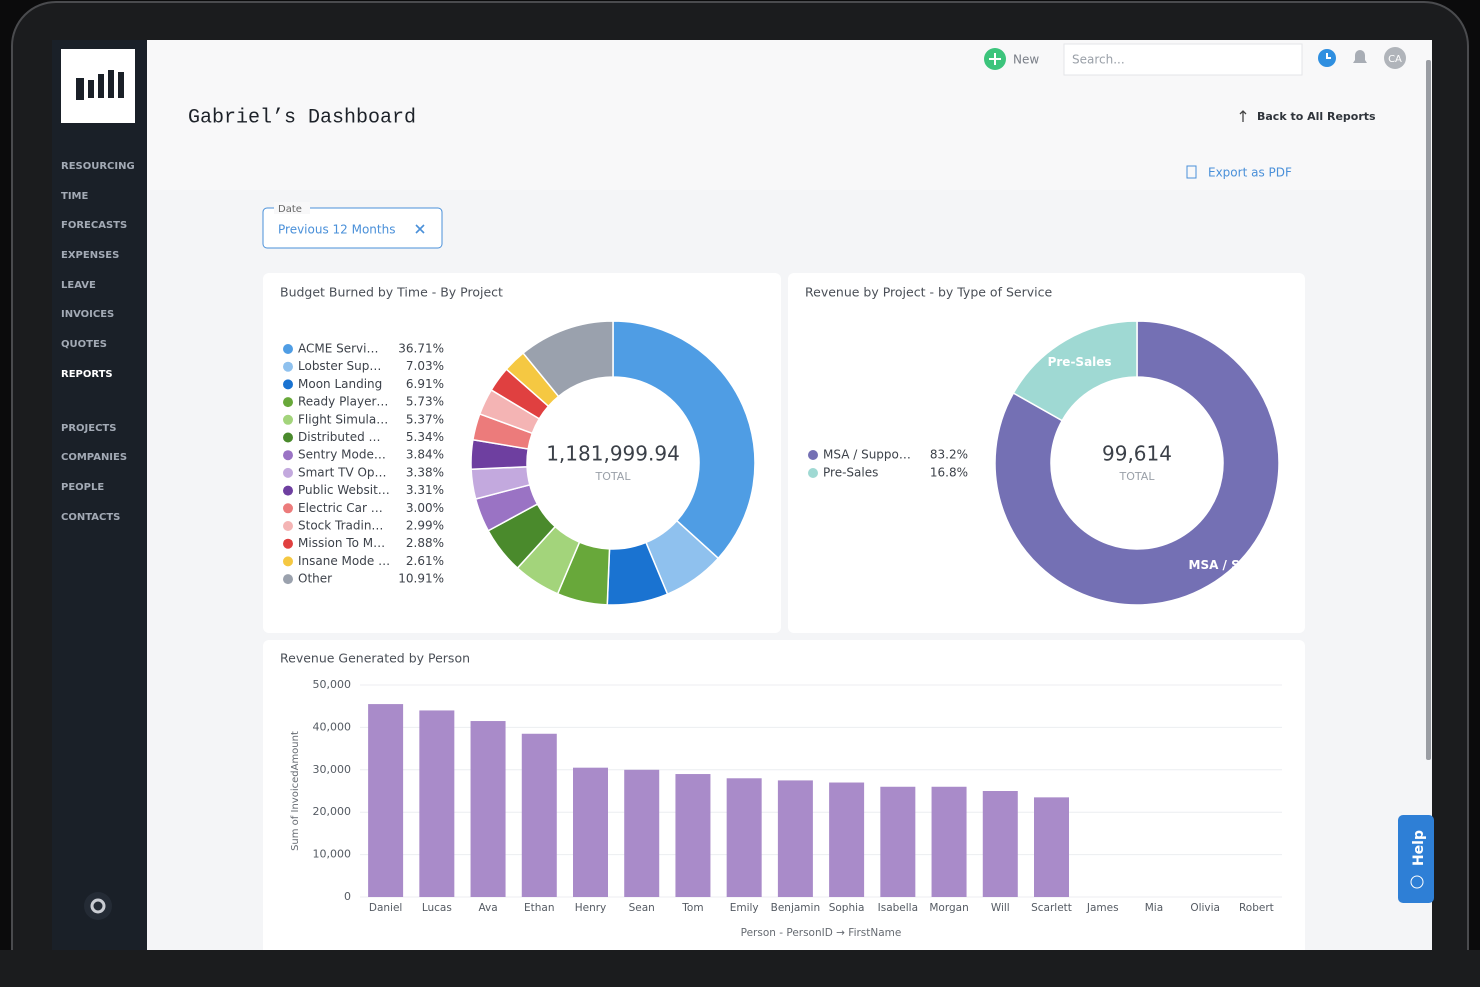  What do you see at coordinates (425, 472) in the screenshot?
I see `legend-value: 3.38%` at bounding box center [425, 472].